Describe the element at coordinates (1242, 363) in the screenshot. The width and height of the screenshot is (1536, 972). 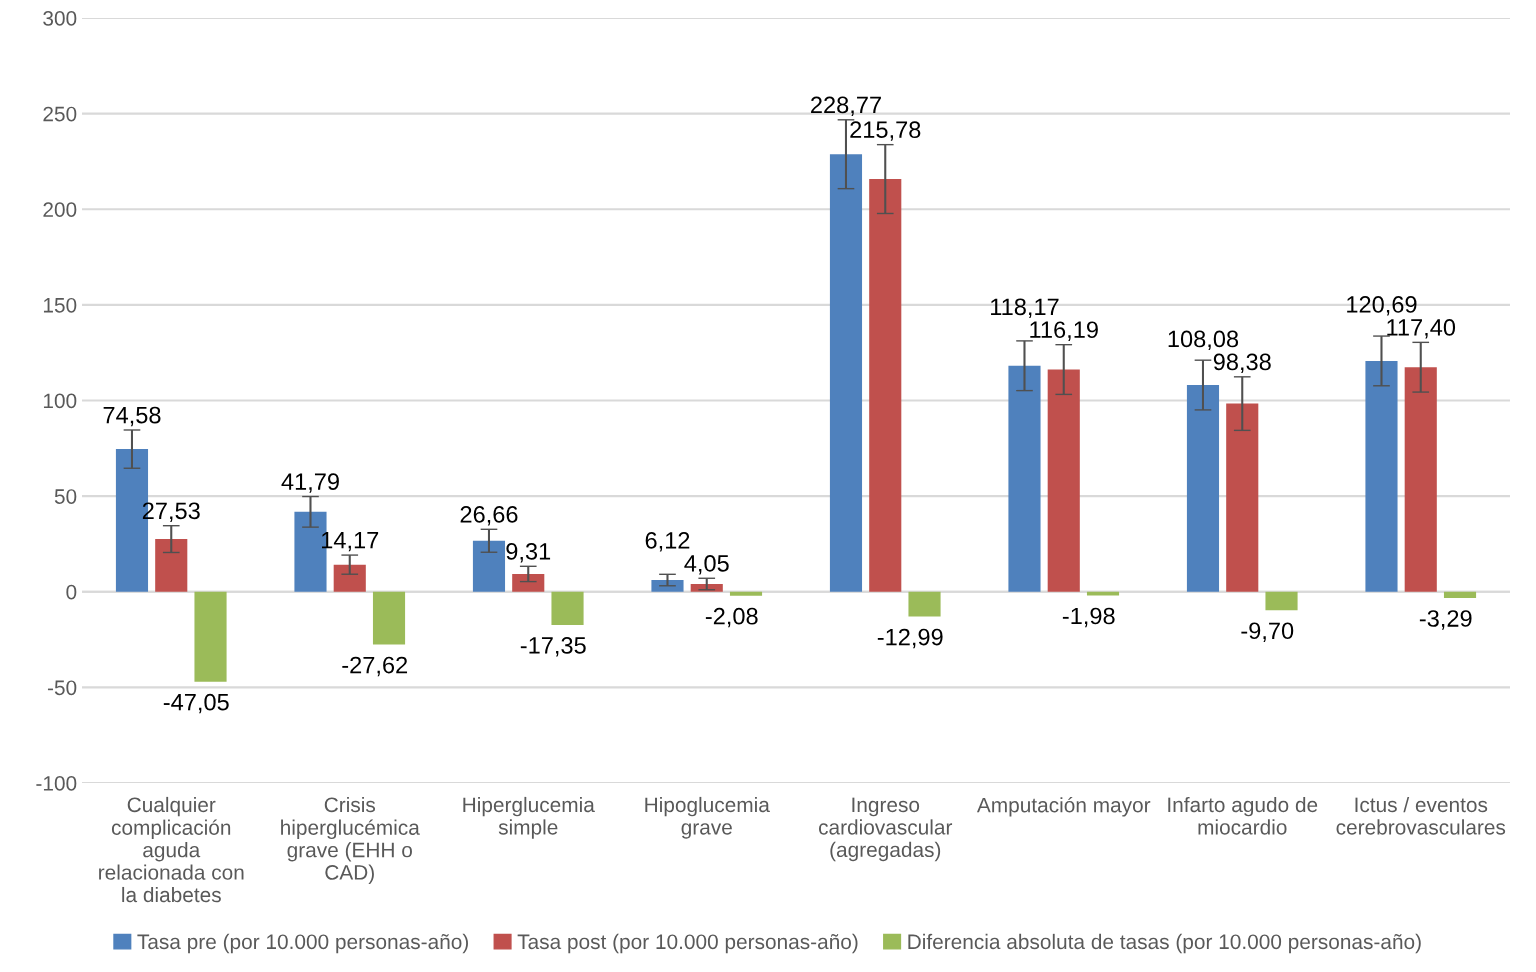
I see `data-label: 98,38` at that location.